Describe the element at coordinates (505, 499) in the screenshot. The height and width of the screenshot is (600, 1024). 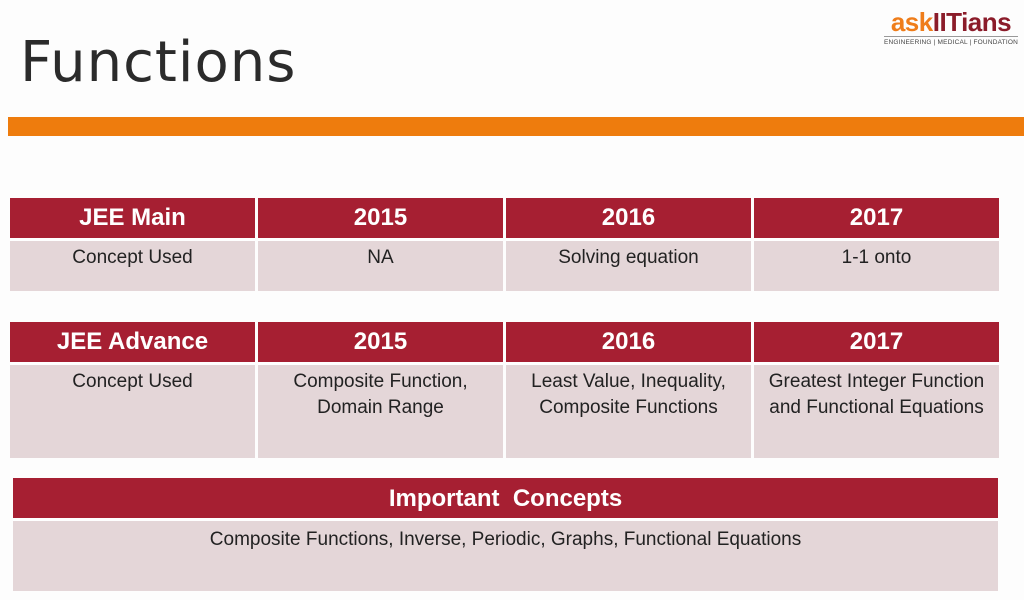
I see `important-concepts-heading: Important Concepts` at that location.